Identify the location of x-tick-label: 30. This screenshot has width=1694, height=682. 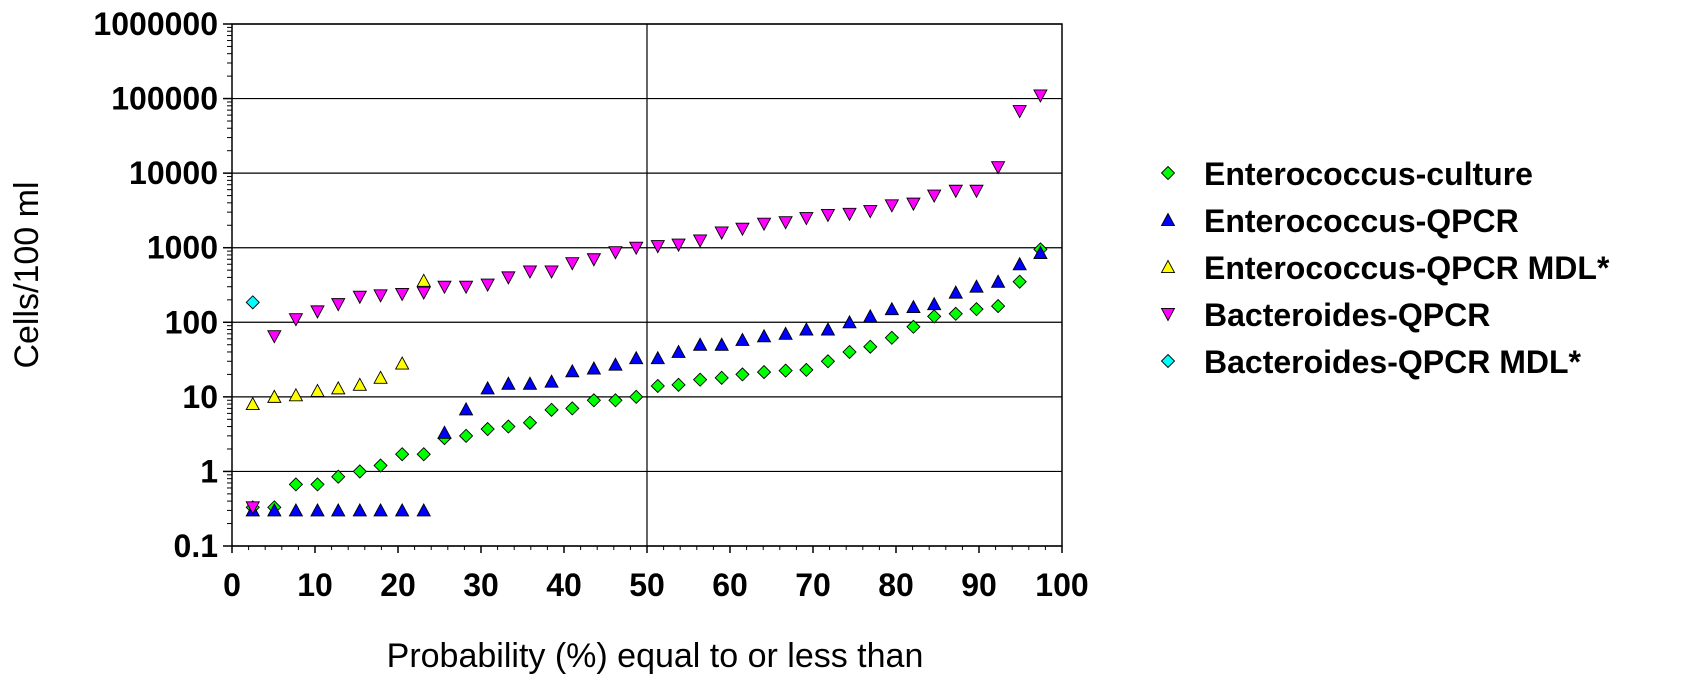
(481, 585).